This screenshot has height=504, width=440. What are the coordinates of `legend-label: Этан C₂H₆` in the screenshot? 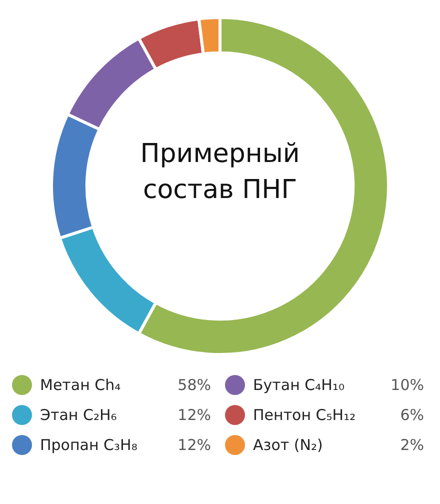 It's located at (79, 415).